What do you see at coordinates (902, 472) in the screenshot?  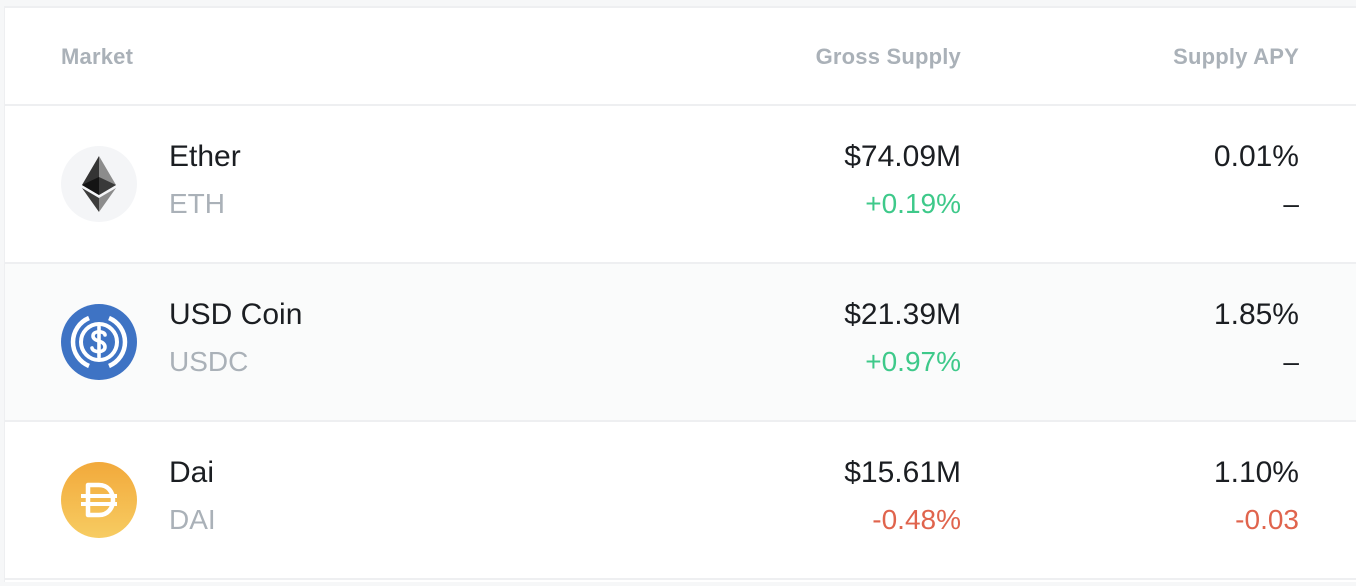 I see `gross-supply-value: $15.61M` at bounding box center [902, 472].